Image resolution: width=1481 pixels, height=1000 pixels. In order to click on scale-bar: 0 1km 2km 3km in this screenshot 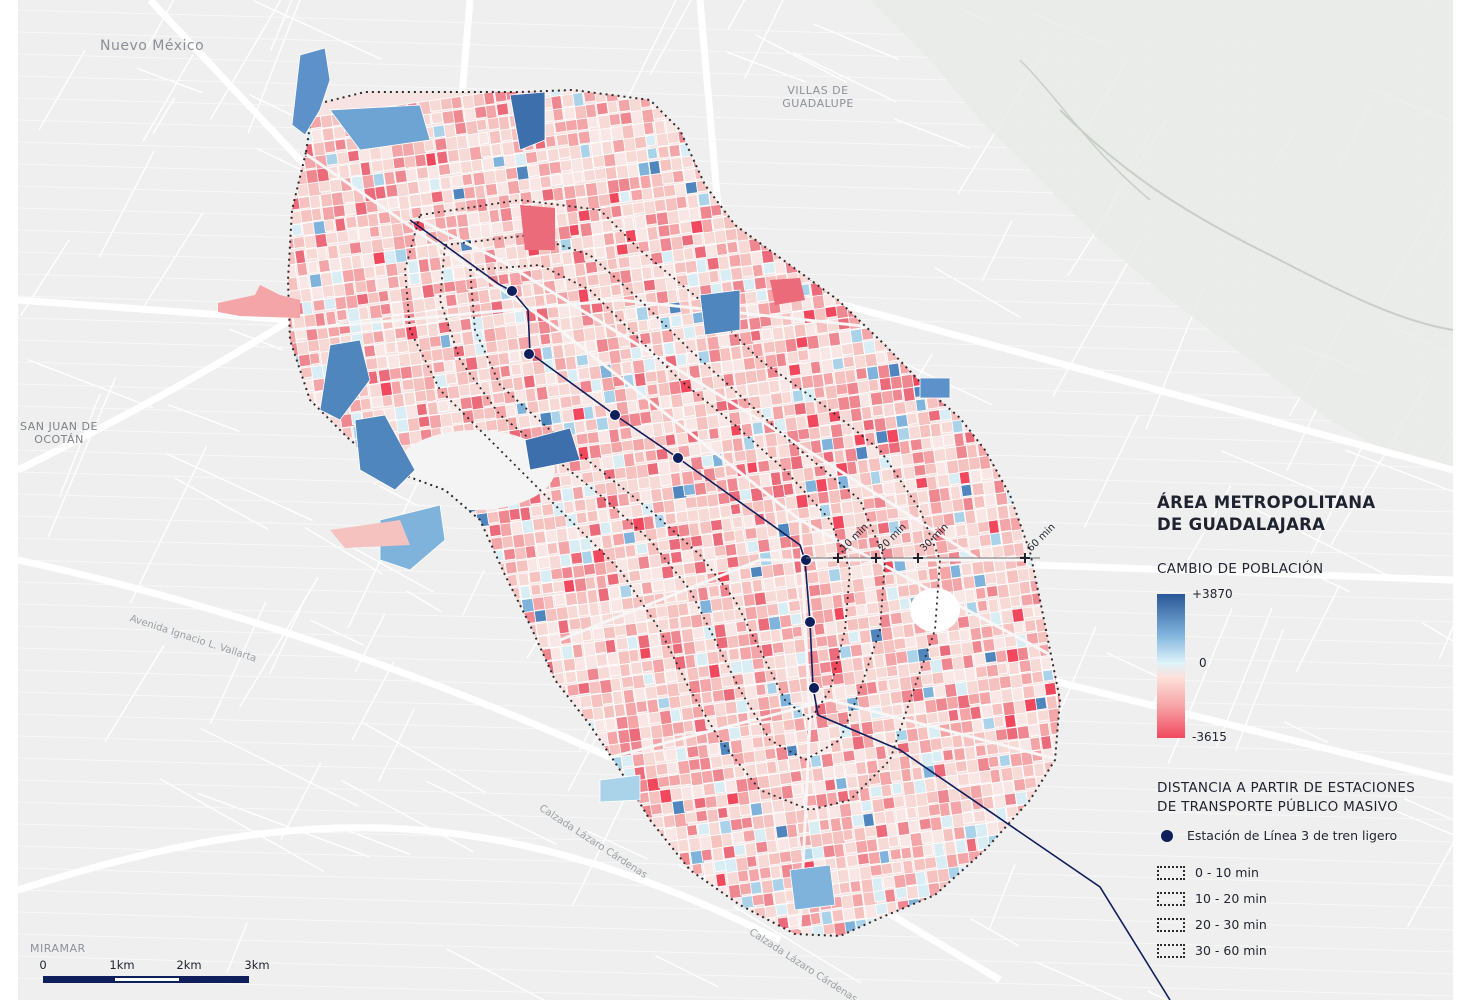, I will do `click(154, 973)`.